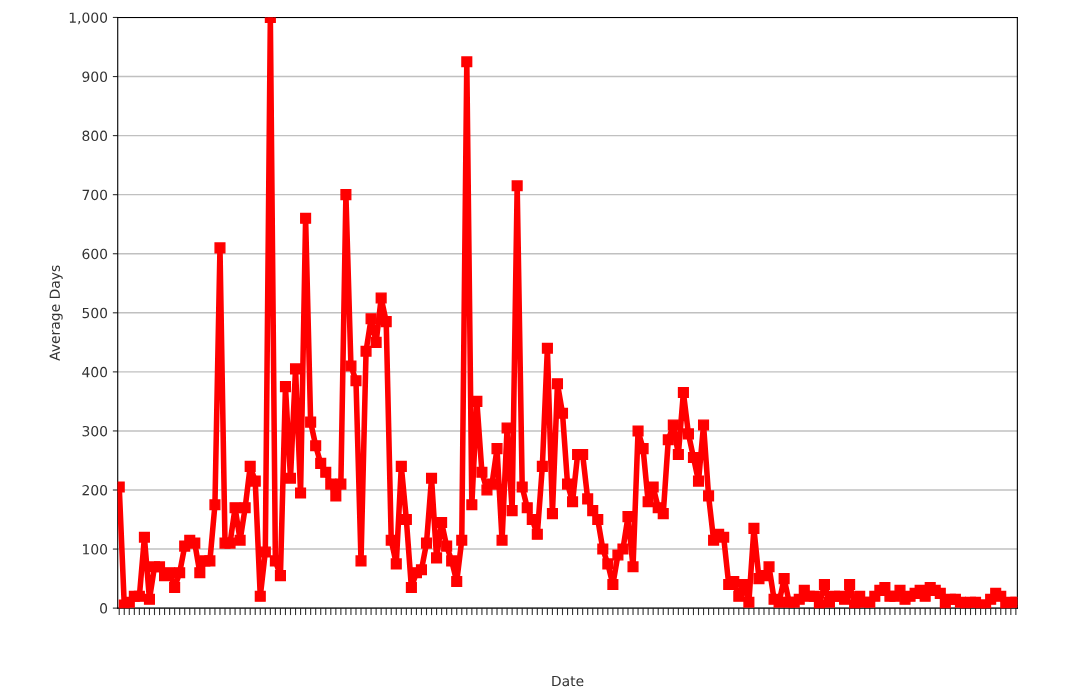 The height and width of the screenshot is (699, 1080). Describe the element at coordinates (568, 681) in the screenshot. I see `x-axis-title: Date` at that location.